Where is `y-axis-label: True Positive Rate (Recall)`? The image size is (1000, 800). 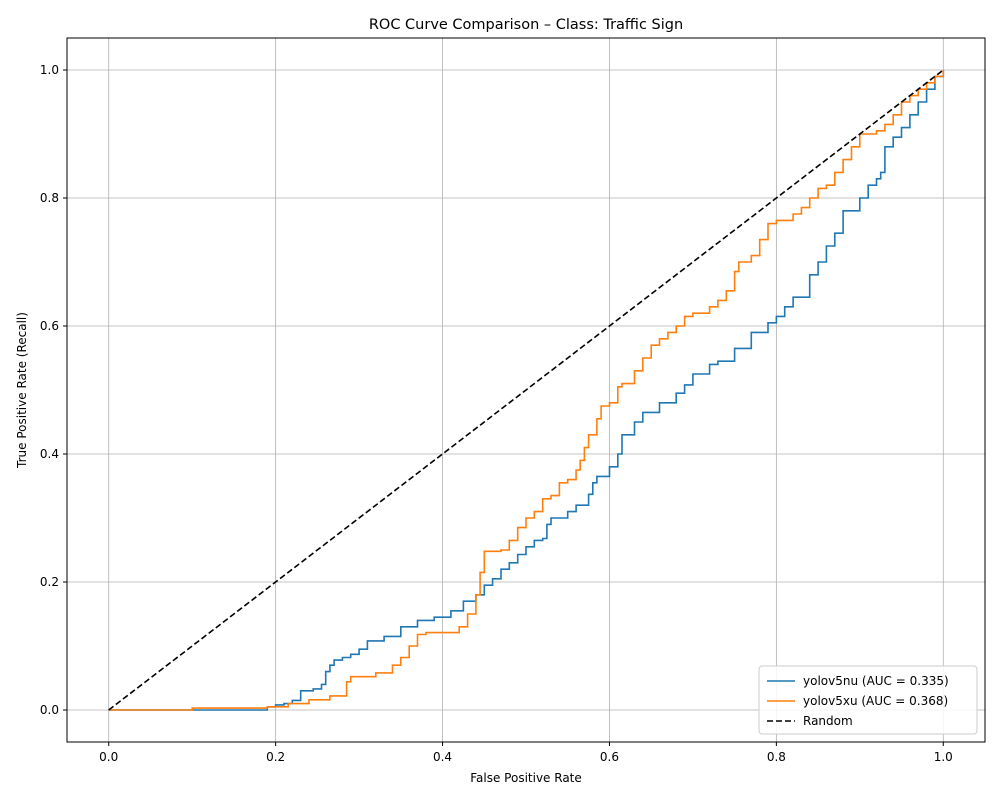 y-axis-label: True Positive Rate (Recall) is located at coordinates (22, 390).